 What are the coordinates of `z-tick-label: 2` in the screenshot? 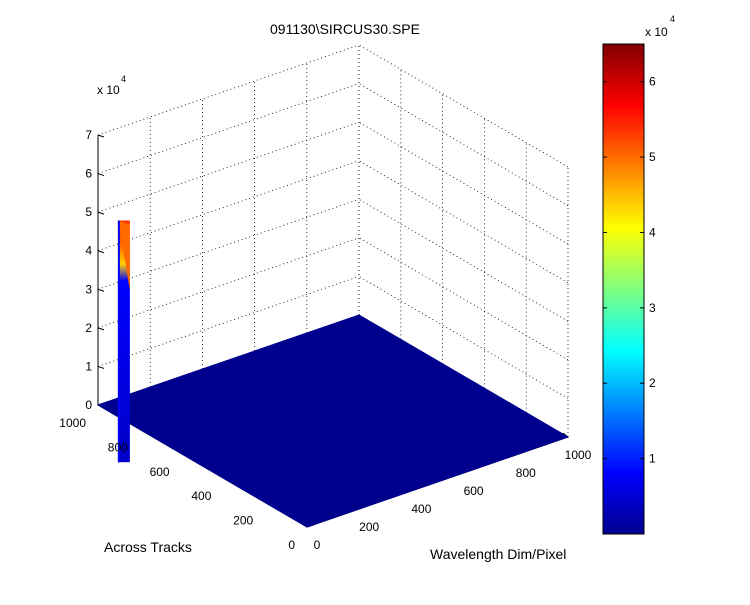 It's located at (88, 328).